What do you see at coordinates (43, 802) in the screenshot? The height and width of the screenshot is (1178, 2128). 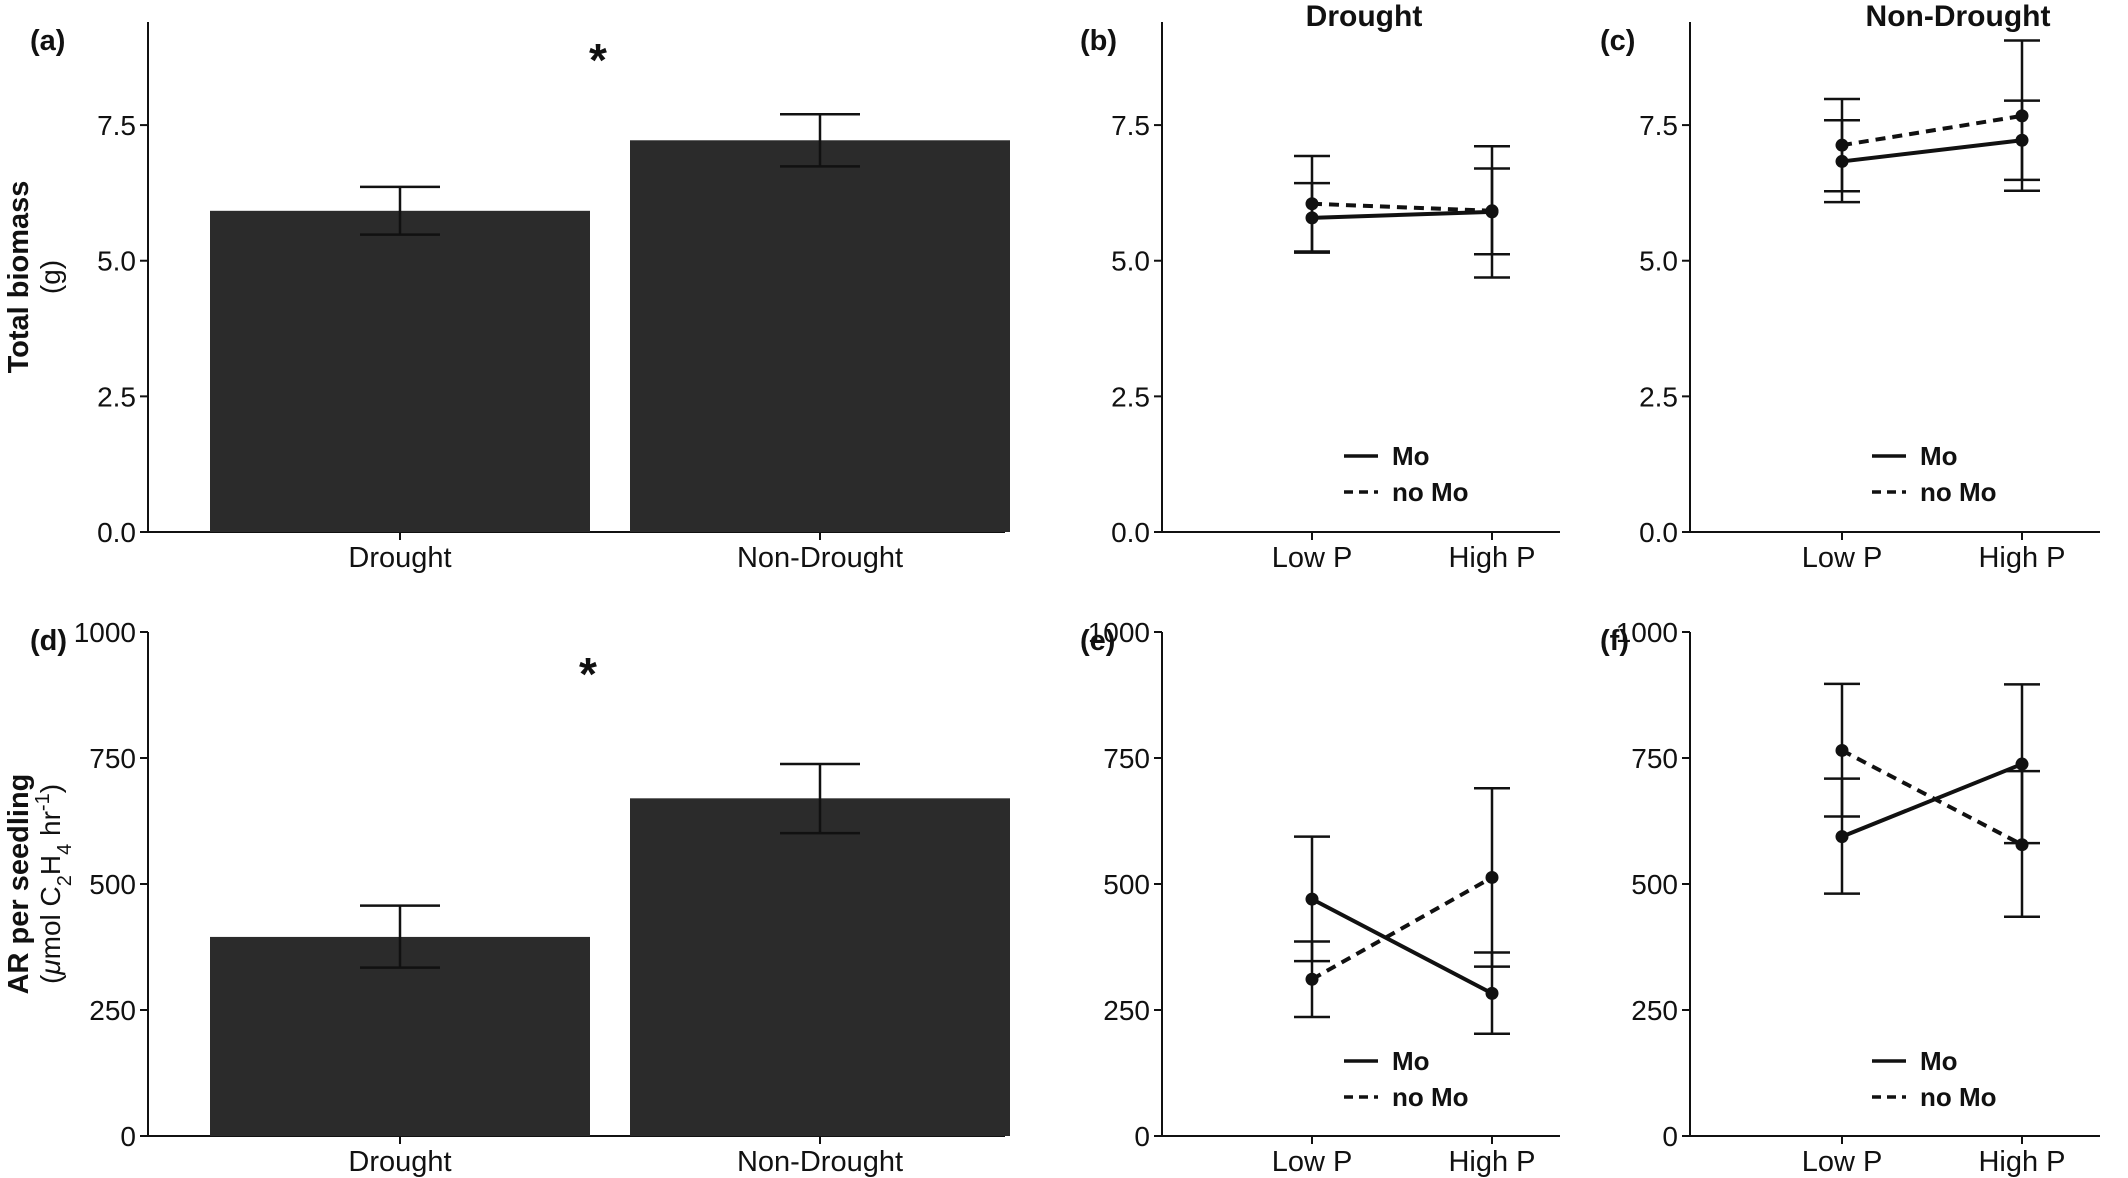 I see `y-axis-label-part: -1` at bounding box center [43, 802].